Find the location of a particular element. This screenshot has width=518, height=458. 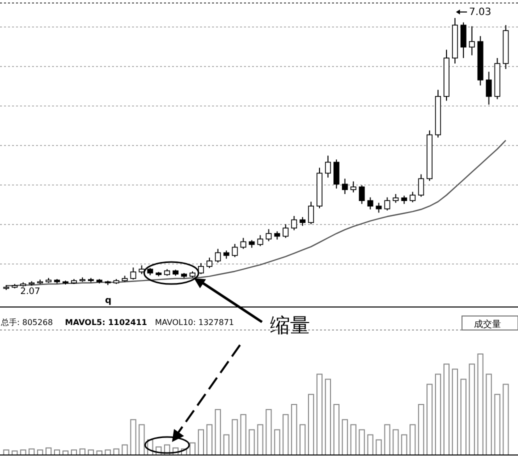

text: MAVOL10: 1327871 is located at coordinates (194, 322).